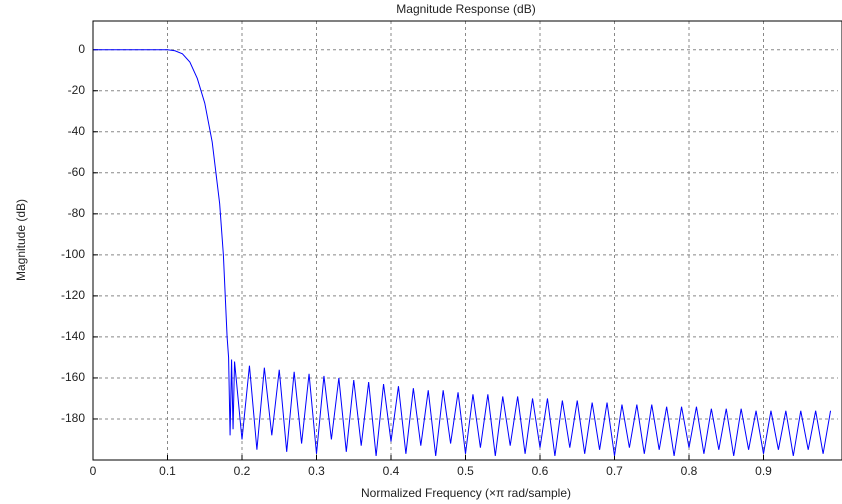  What do you see at coordinates (77, 172) in the screenshot?
I see `y-tick-label: -60` at bounding box center [77, 172].